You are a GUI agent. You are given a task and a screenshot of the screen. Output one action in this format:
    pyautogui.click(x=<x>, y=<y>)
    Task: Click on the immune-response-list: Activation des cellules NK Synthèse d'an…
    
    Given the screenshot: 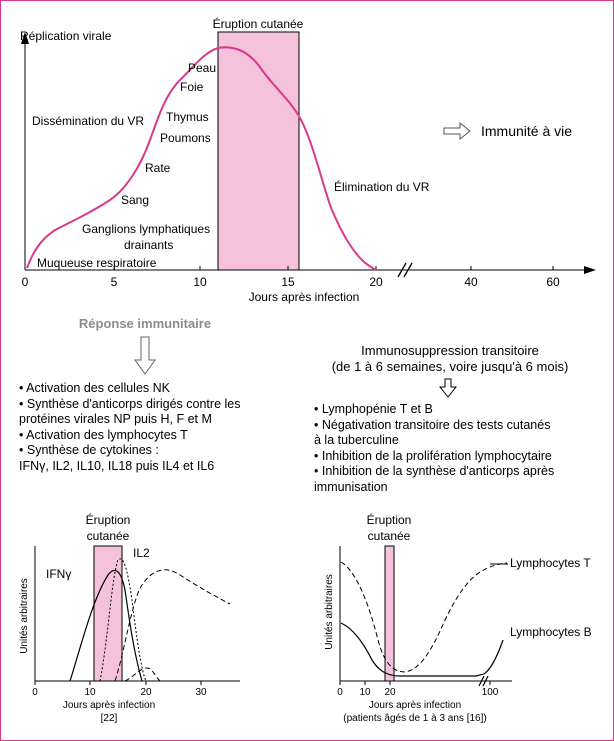 What is the action you would take?
    pyautogui.click(x=129, y=428)
    